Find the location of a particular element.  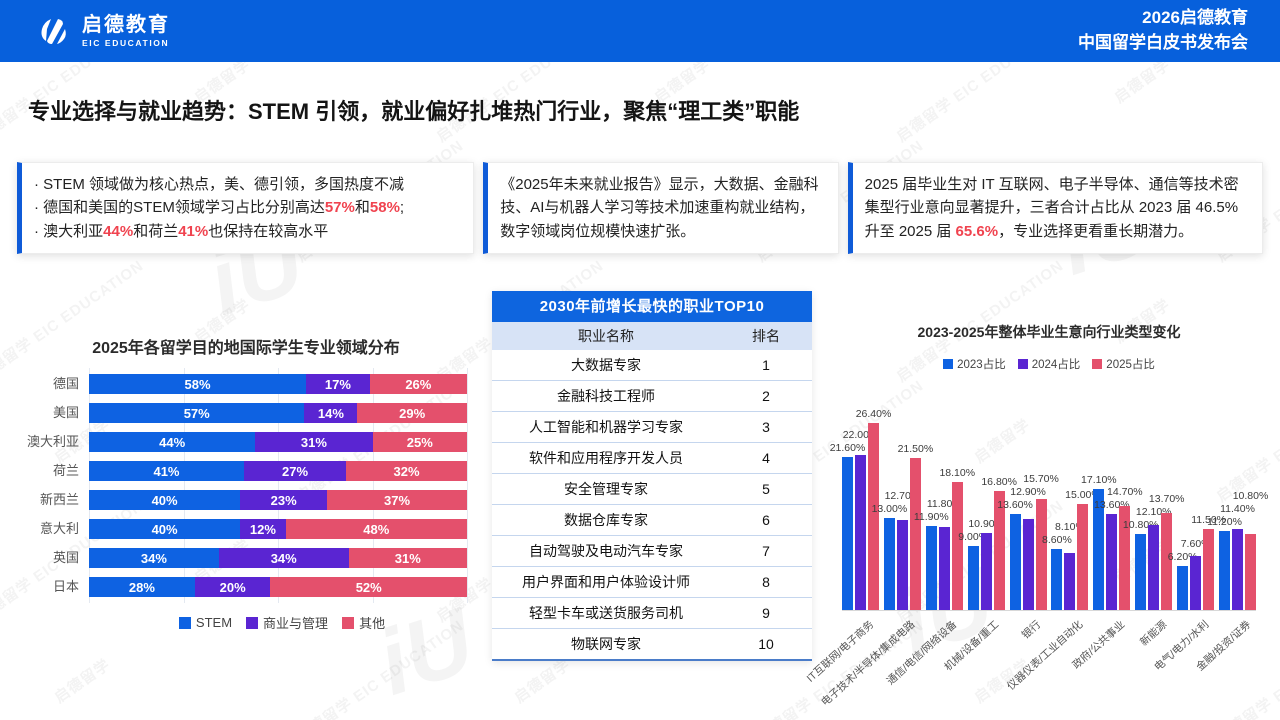

job-name-cell: 软件和应用程序开发人员 is located at coordinates (606, 458).